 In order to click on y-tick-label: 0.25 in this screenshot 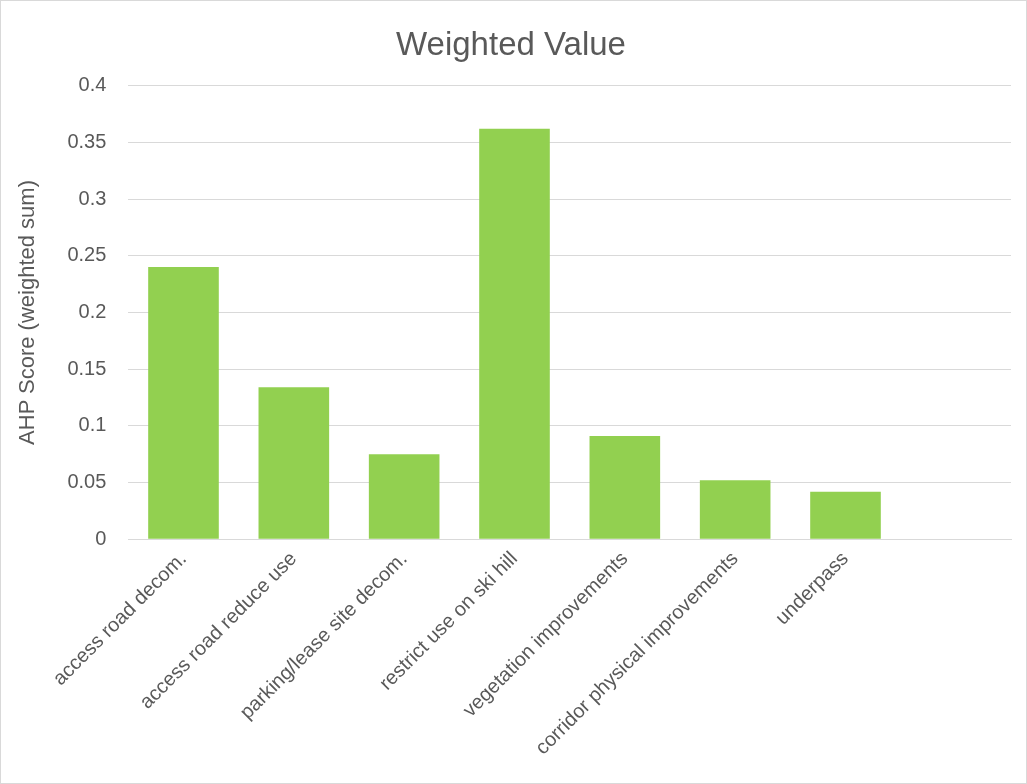, I will do `click(87, 254)`.